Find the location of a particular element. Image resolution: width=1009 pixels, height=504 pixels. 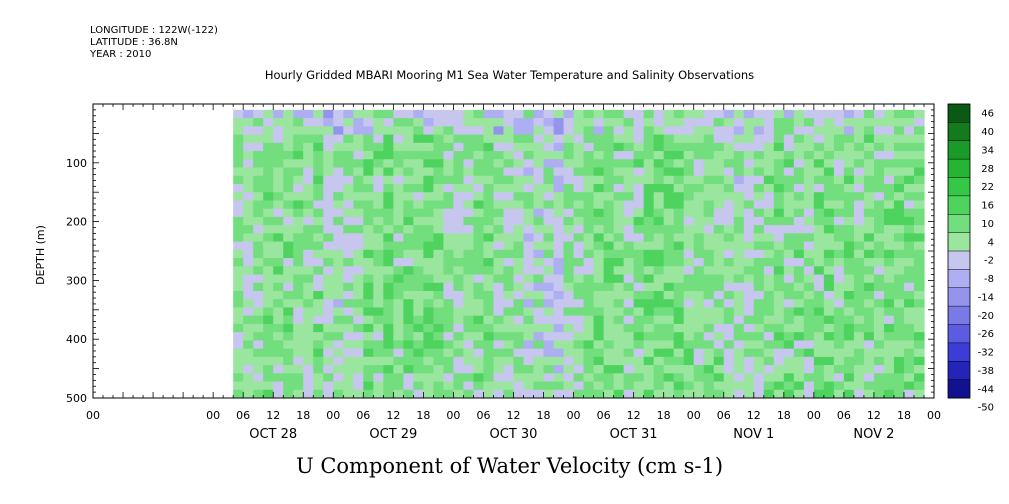

y-axis-label: DEPTH (m) is located at coordinates (40, 255).